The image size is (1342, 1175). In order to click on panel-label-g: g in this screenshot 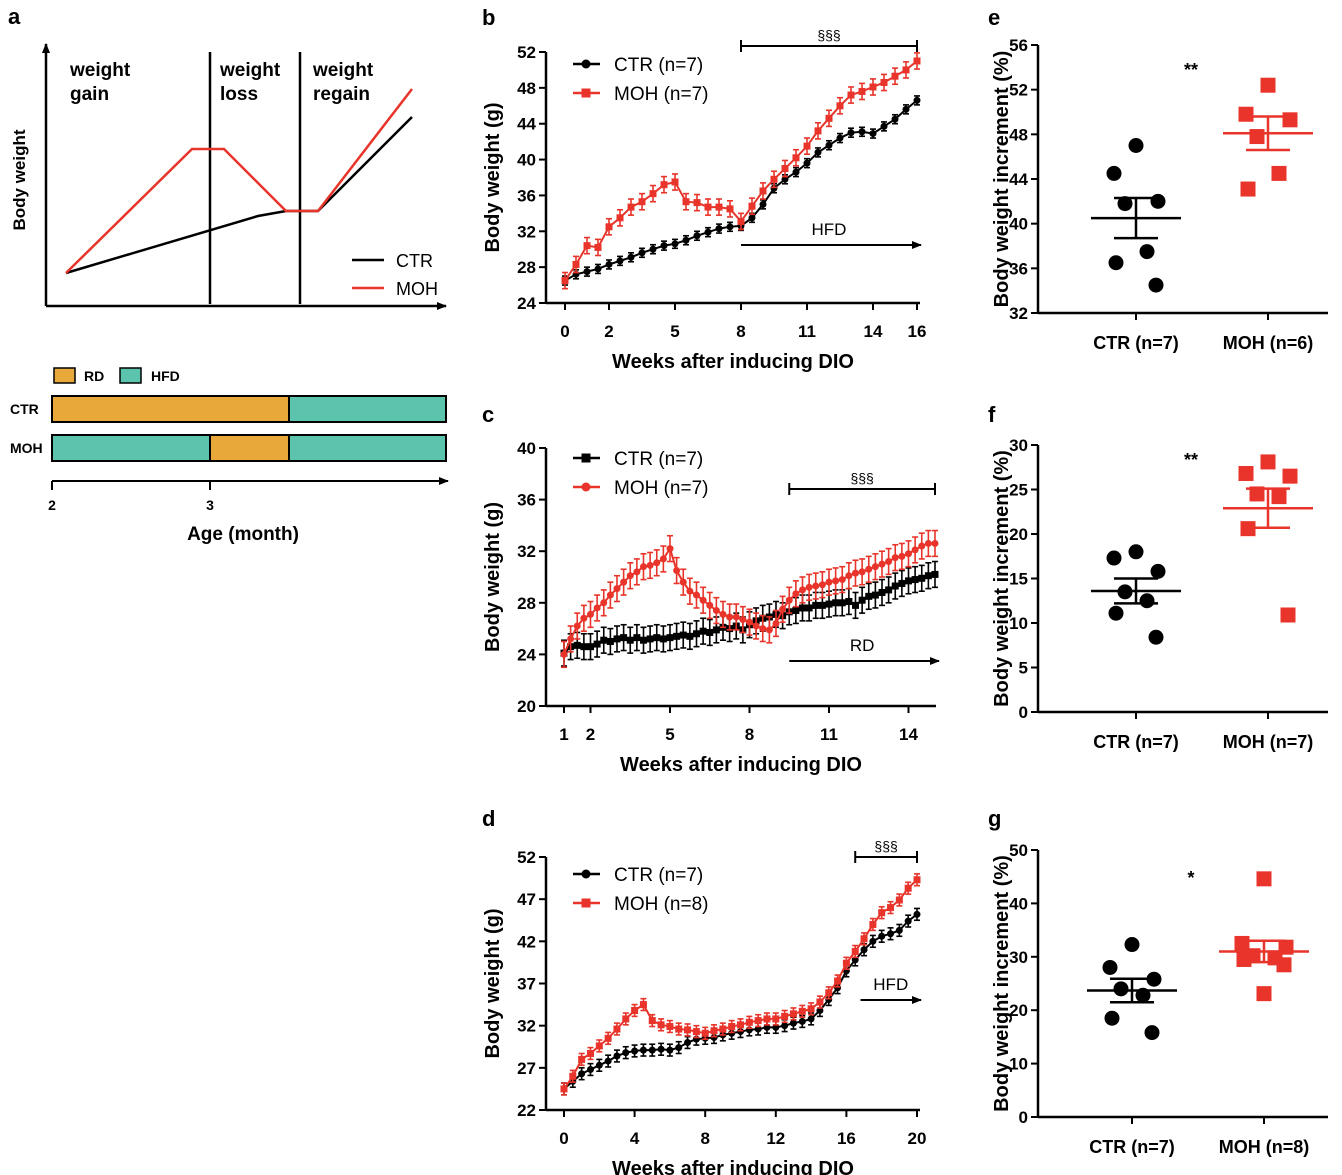, I will do `click(994, 818)`.